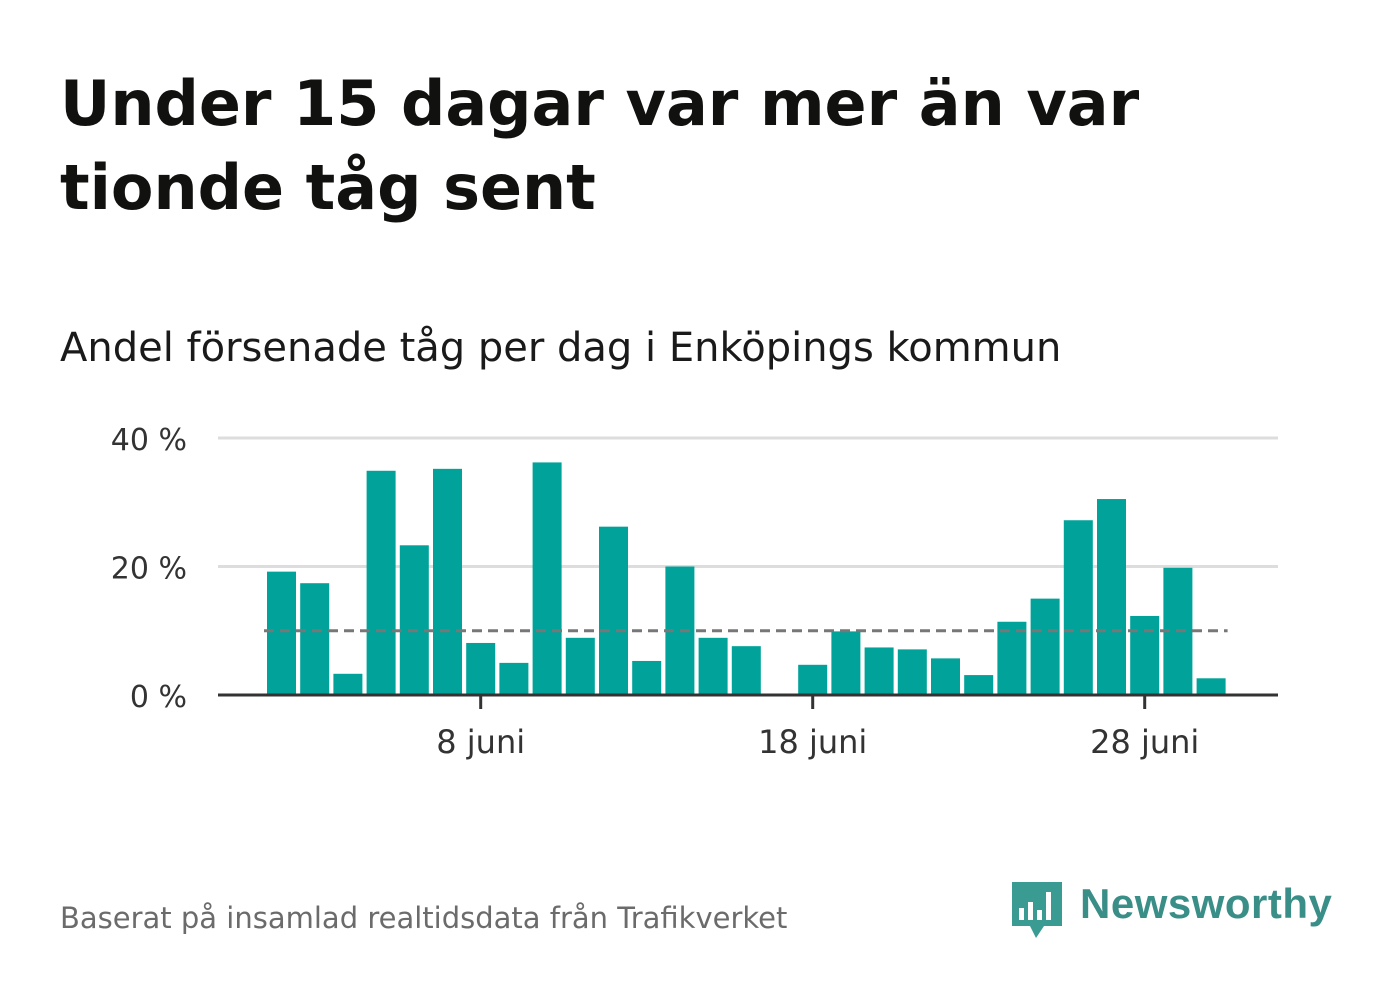 This screenshot has width=1382, height=999. Describe the element at coordinates (1111, 597) in the screenshot. I see `bar-27-juni` at that location.